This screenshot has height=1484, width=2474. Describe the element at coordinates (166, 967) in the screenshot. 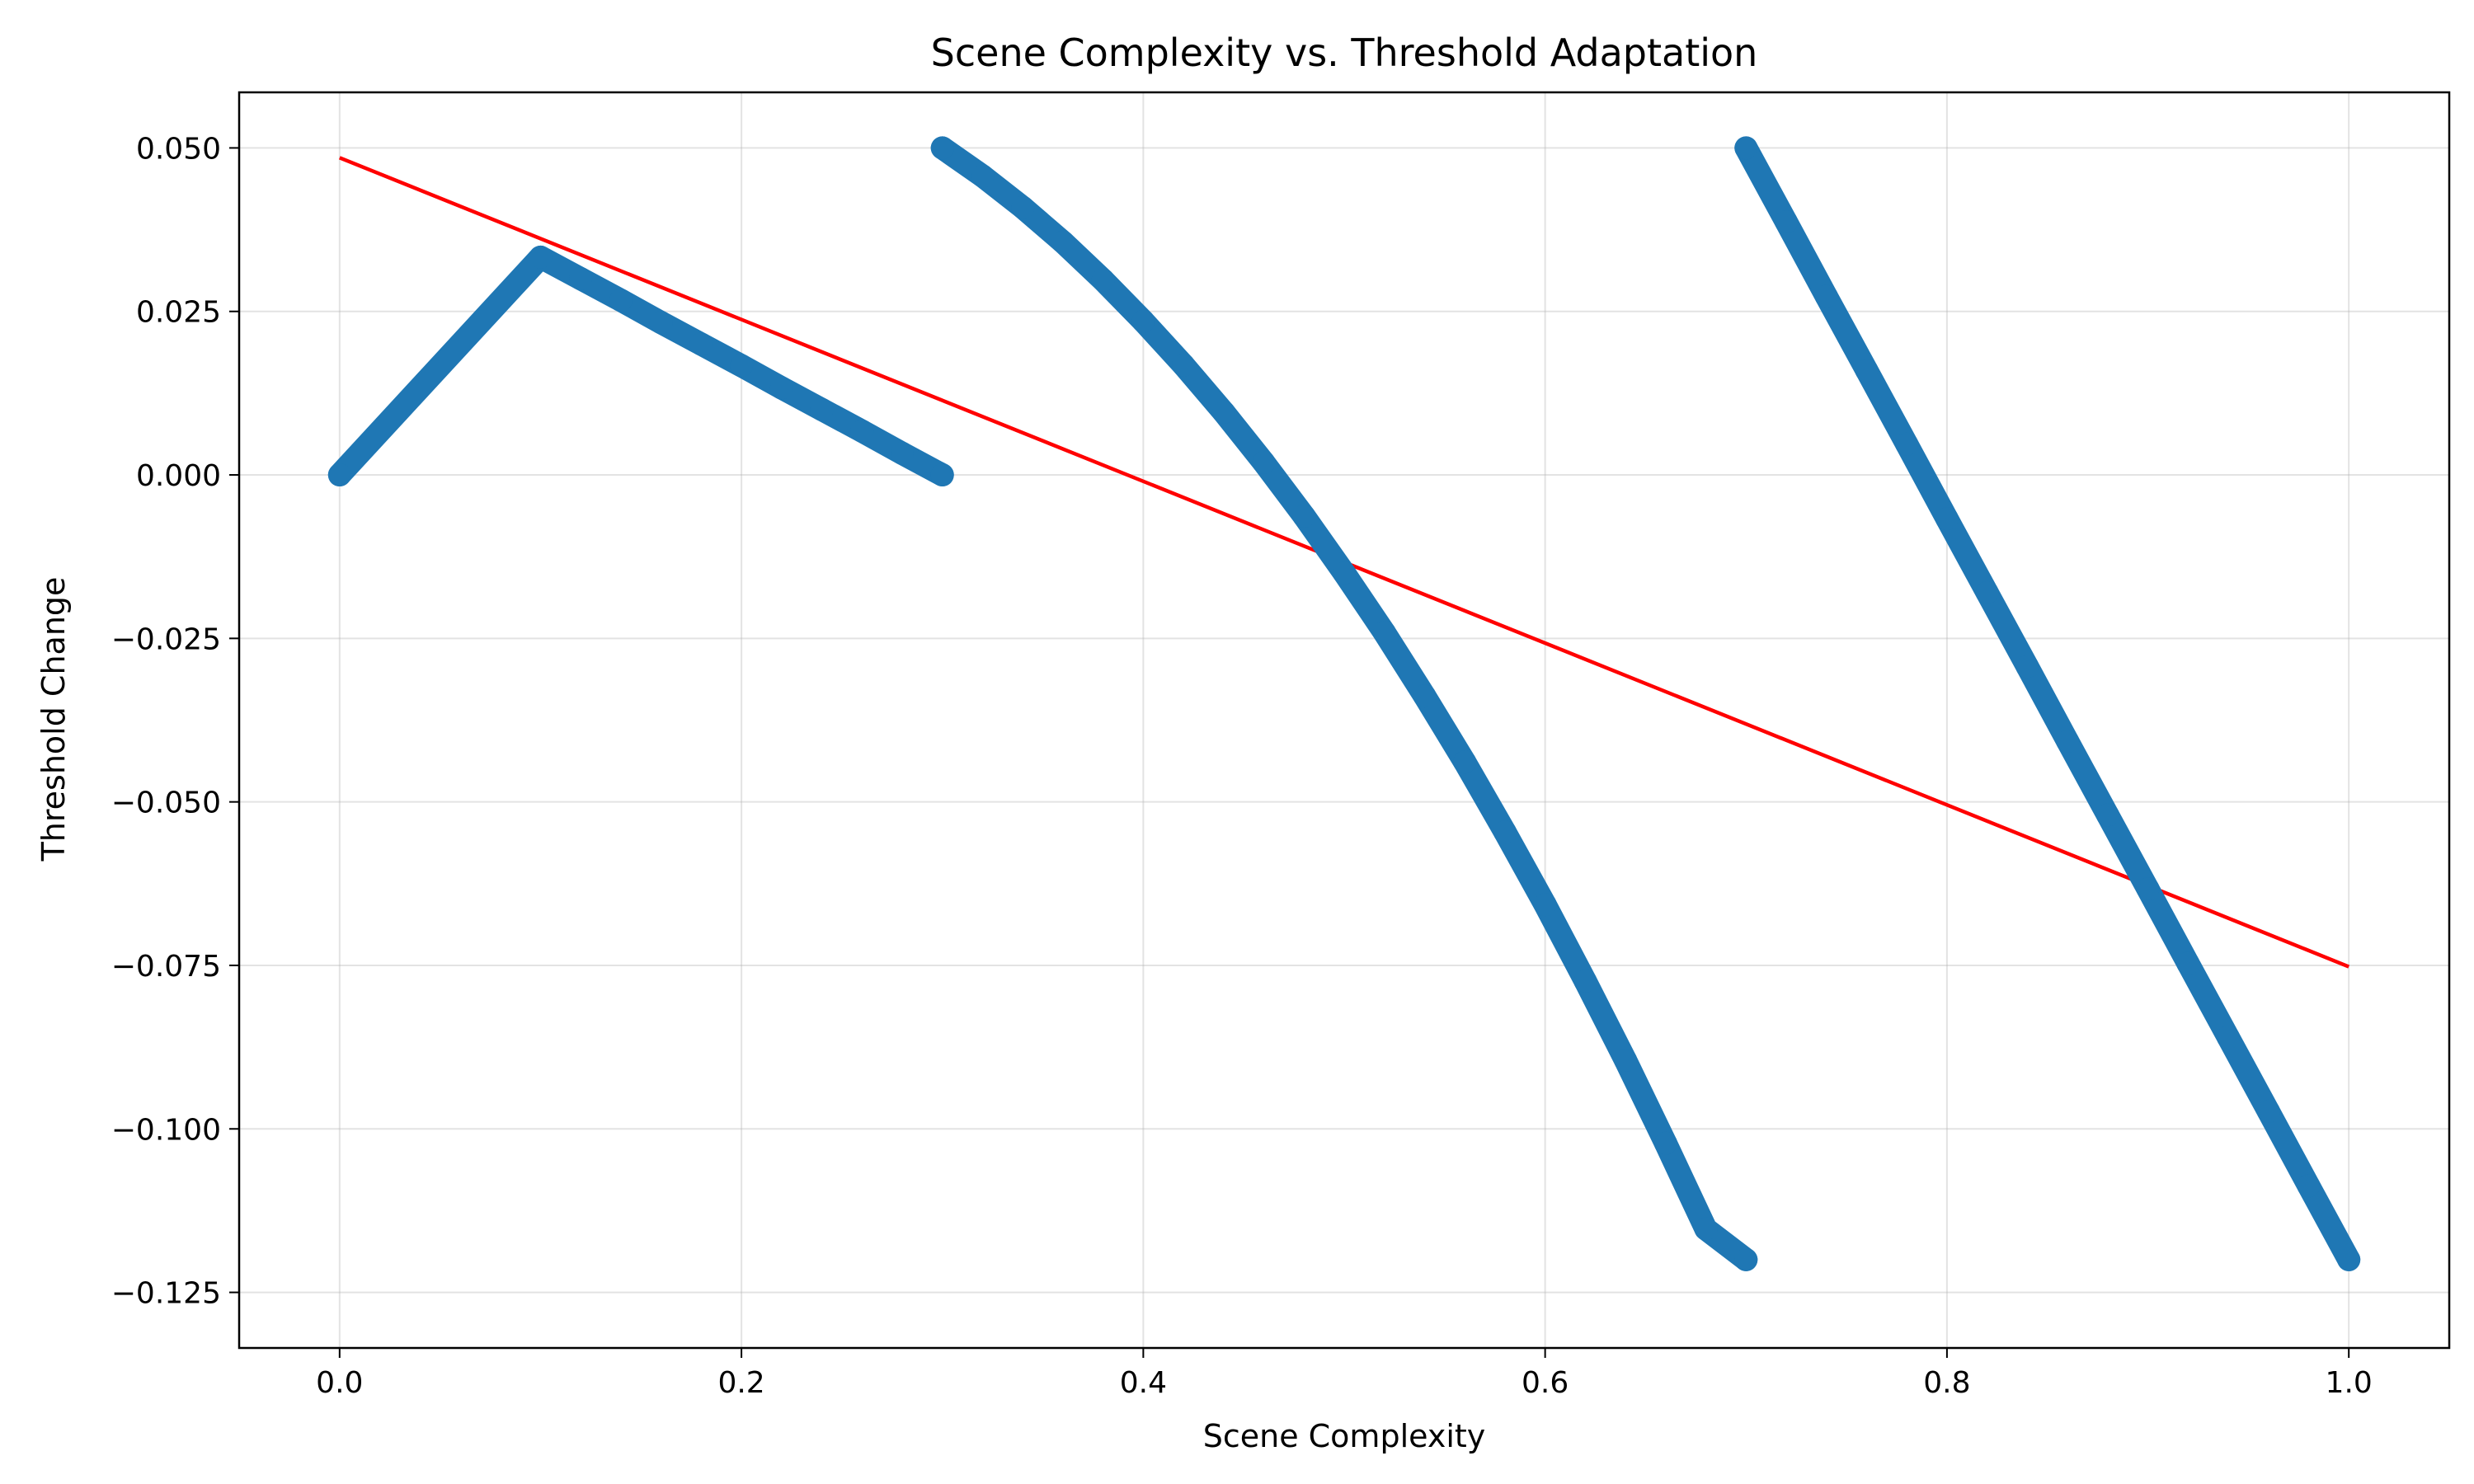

I see `y-tick-label: −0.075` at that location.